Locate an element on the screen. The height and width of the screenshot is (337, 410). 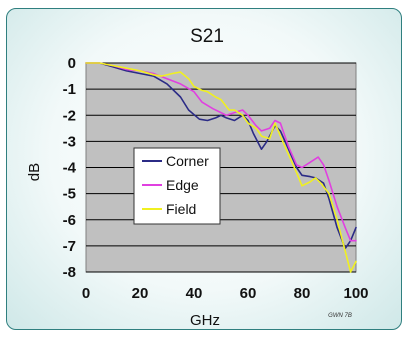
x-tick-label: 100 is located at coordinates (355, 293).